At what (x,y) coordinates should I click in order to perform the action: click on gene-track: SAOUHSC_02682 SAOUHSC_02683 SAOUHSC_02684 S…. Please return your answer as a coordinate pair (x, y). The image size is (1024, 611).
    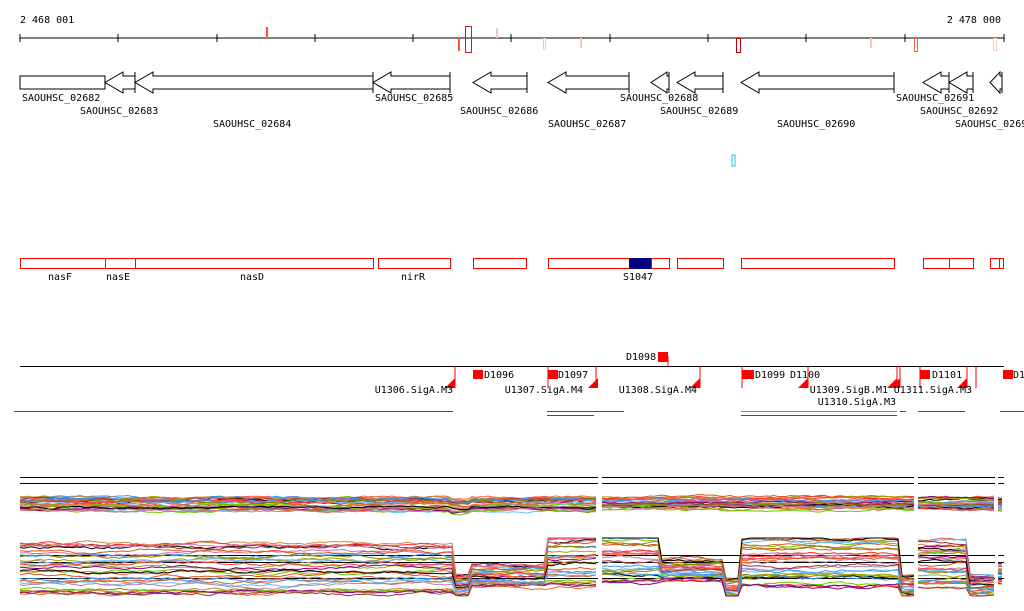
    Looking at the image, I should click on (521, 100).